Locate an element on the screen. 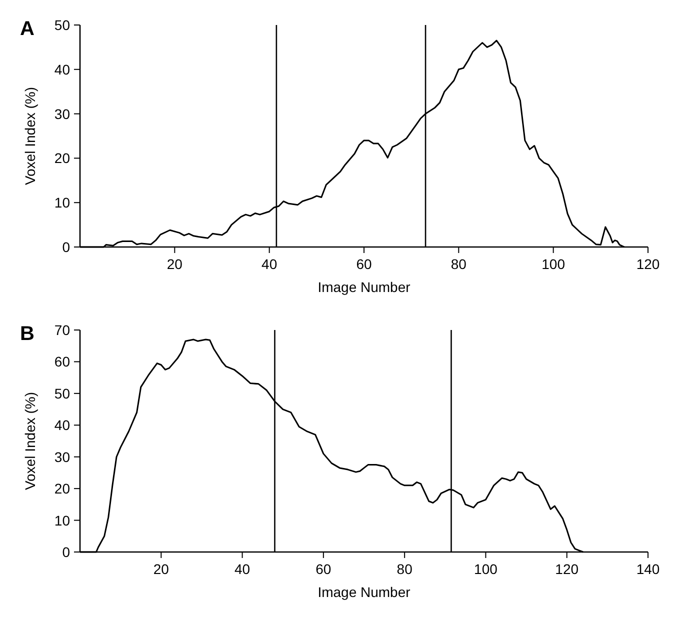 The image size is (686, 621). chart-title: B is located at coordinates (27, 334).